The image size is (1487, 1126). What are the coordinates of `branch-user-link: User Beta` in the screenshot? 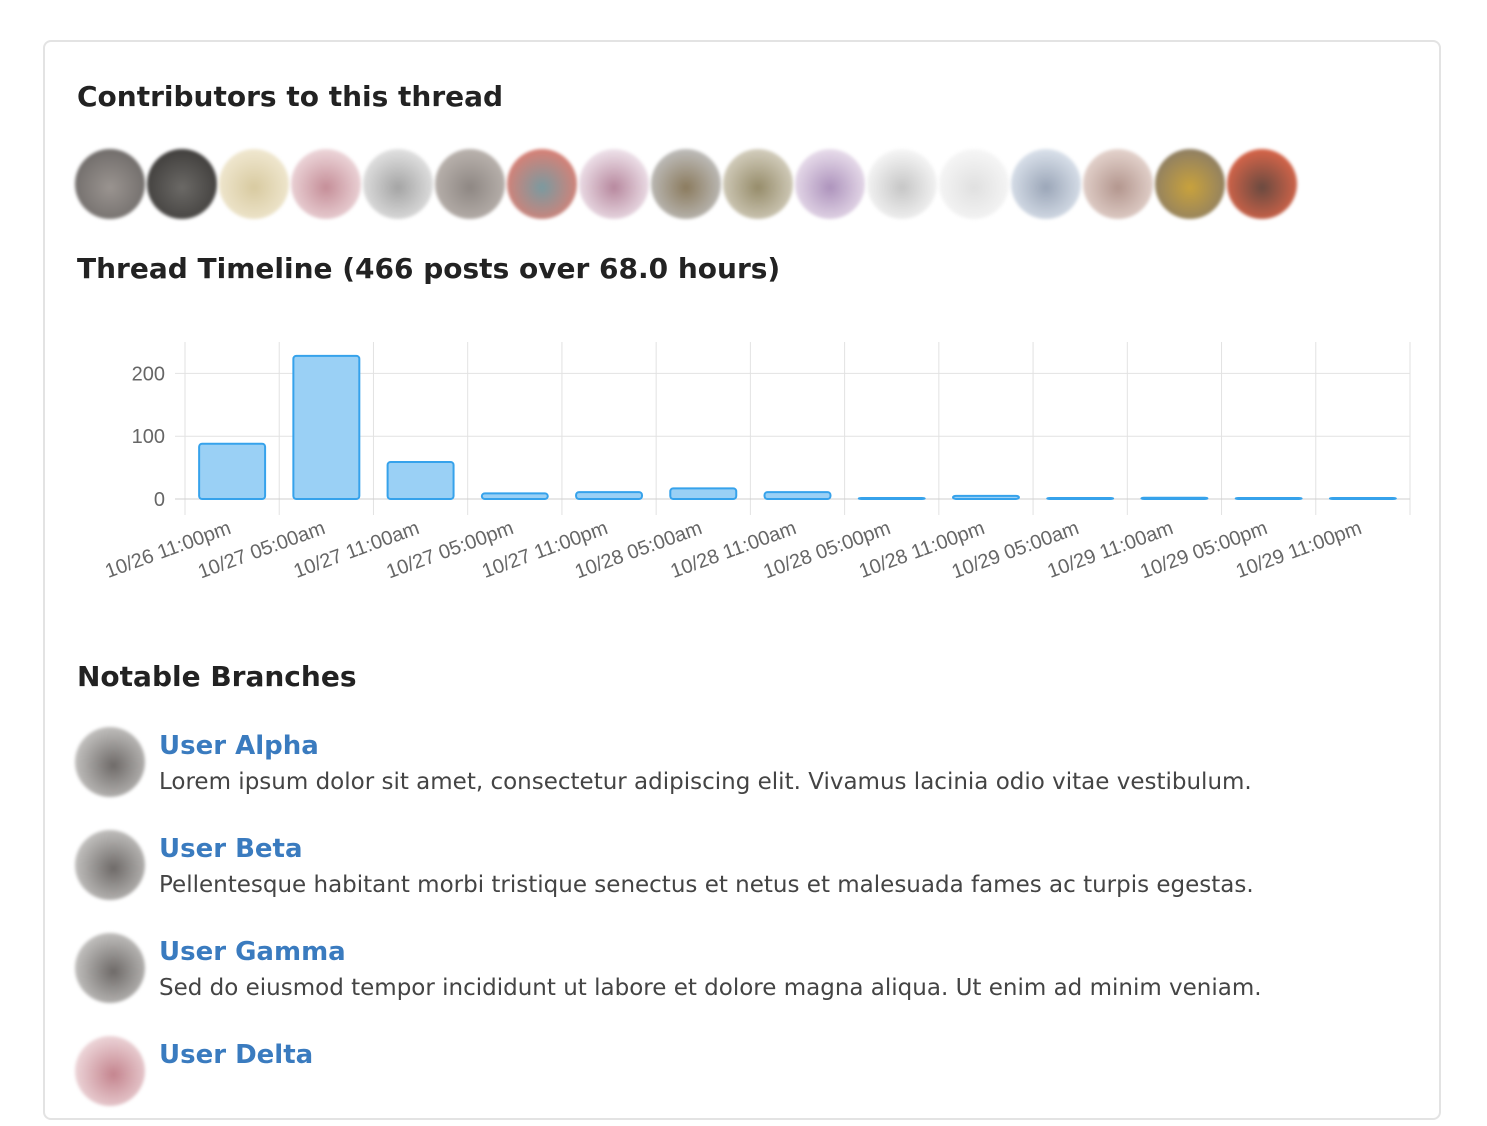 It's located at (231, 849).